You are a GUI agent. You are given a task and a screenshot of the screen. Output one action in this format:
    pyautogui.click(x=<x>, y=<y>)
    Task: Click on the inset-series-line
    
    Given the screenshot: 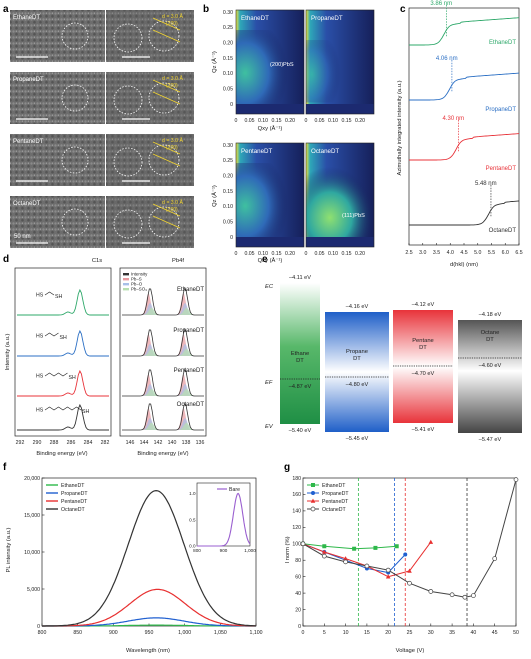 What is the action you would take?
    pyautogui.click(x=224, y=519)
    